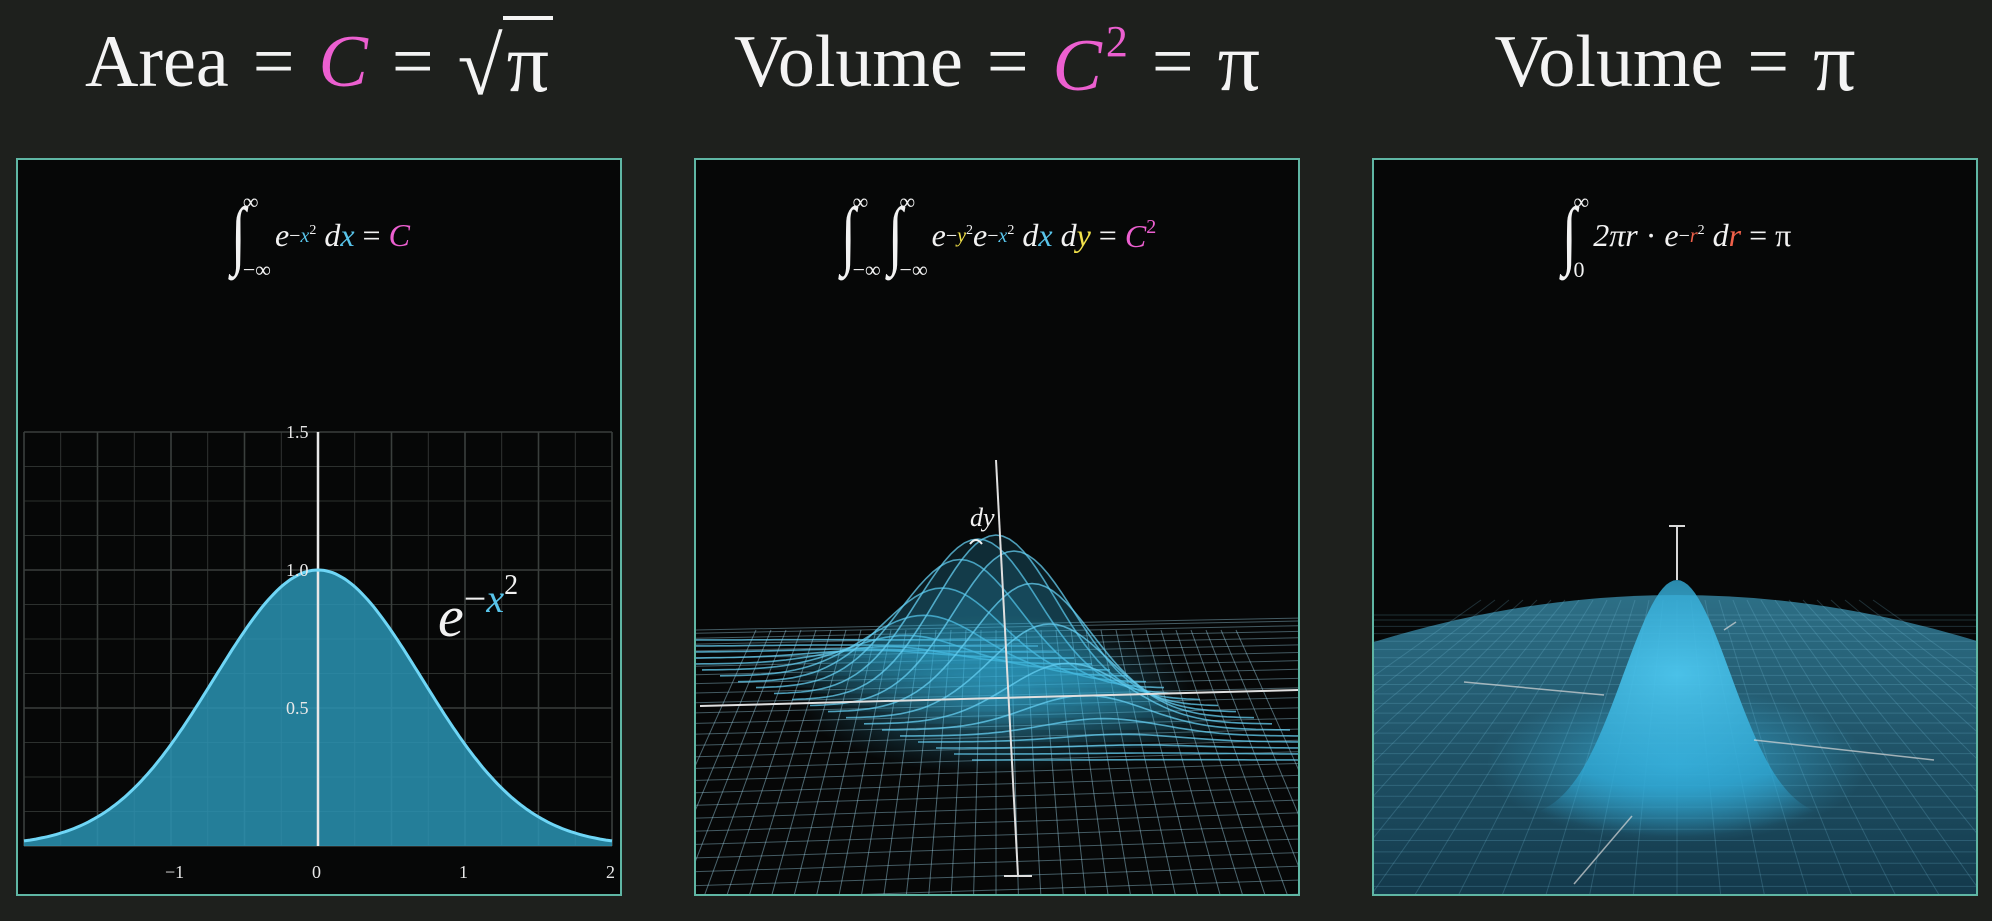 This screenshot has height=921, width=1992. What do you see at coordinates (938, 234) in the screenshot?
I see `formula-2-base-y: e` at bounding box center [938, 234].